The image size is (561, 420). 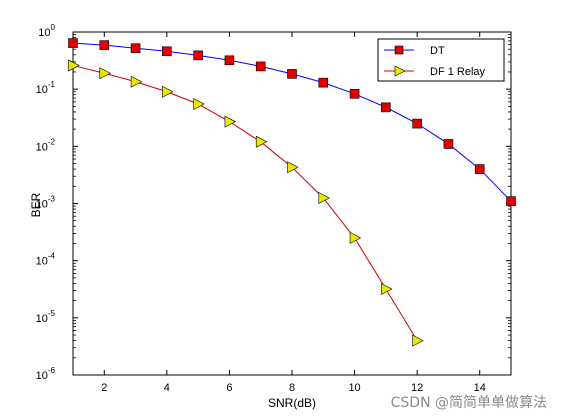 I want to click on legend: DT DF 1 Relay, so click(x=441, y=60).